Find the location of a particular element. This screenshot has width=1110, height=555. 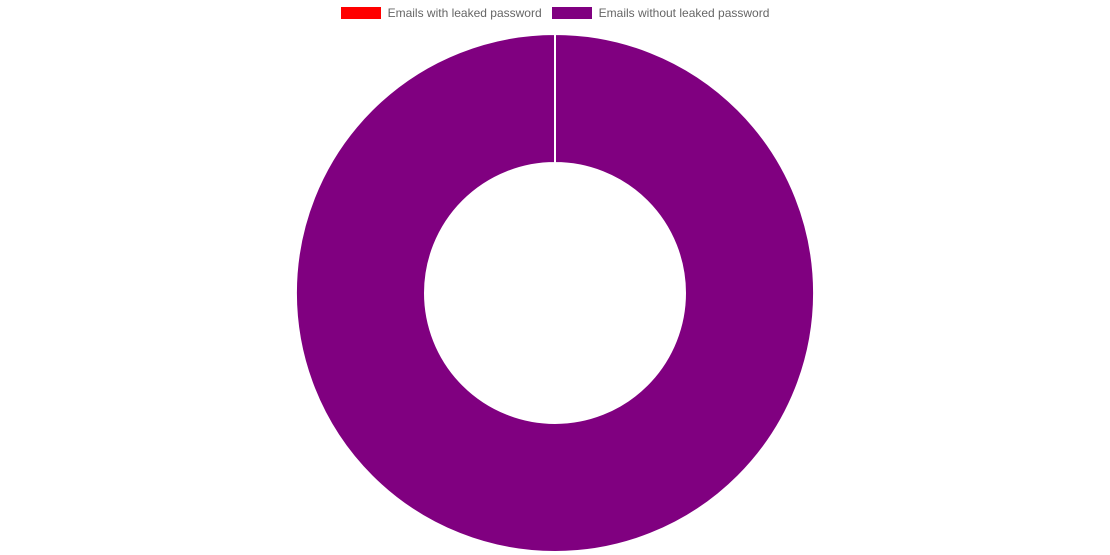

legend-item-with-leaked: Emails with leaked password is located at coordinates (441, 13).